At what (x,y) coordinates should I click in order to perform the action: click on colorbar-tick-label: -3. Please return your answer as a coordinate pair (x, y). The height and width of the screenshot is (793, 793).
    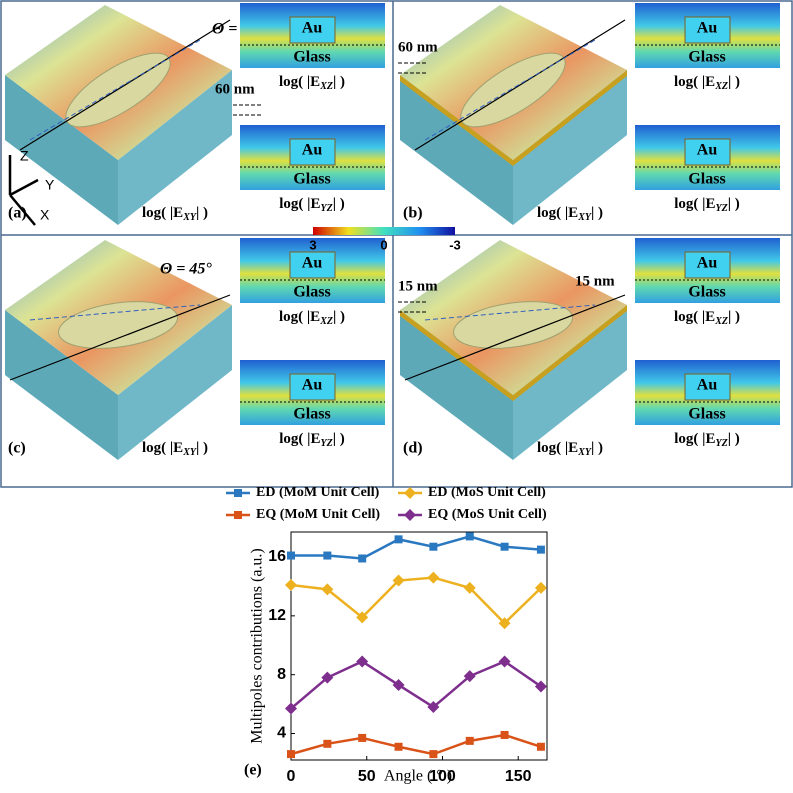
    Looking at the image, I should click on (455, 244).